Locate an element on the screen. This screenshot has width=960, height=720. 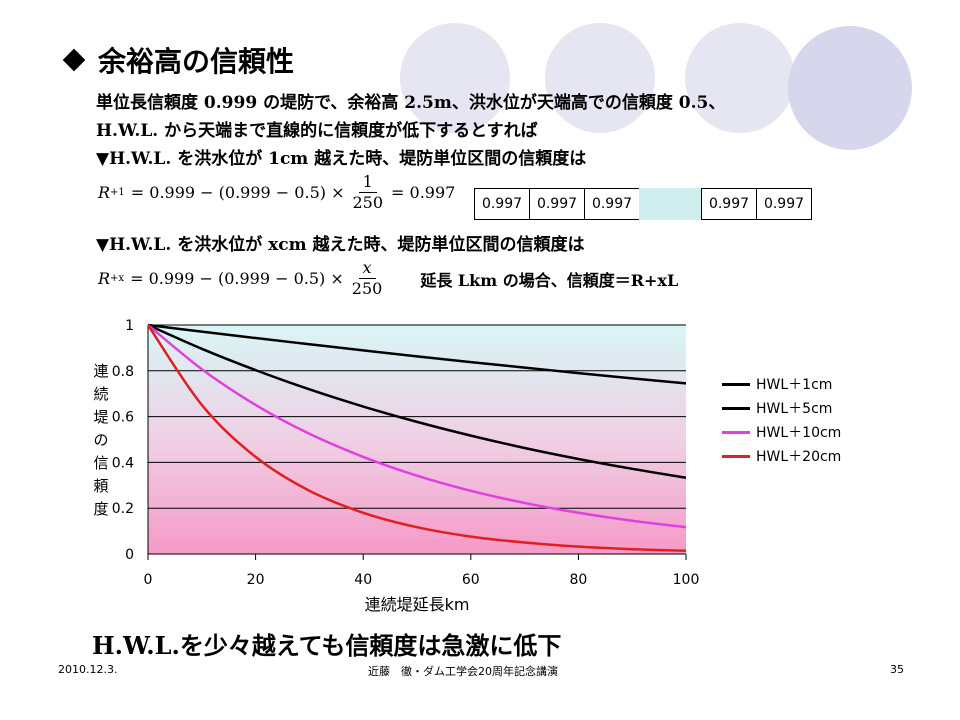
y-tick-label: 0.4 is located at coordinates (123, 463).